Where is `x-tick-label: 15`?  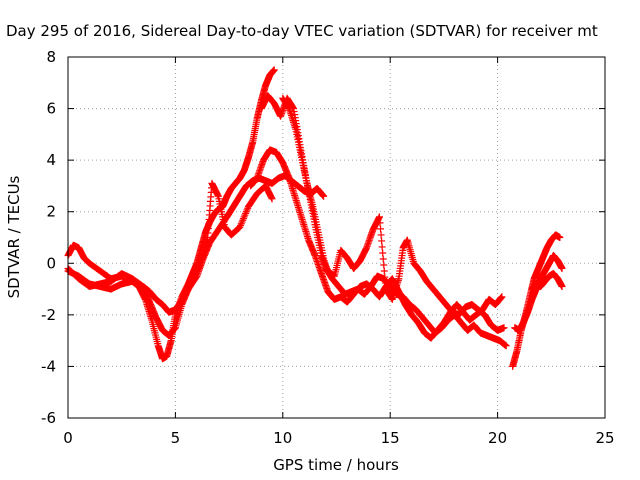
x-tick-label: 15 is located at coordinates (390, 438).